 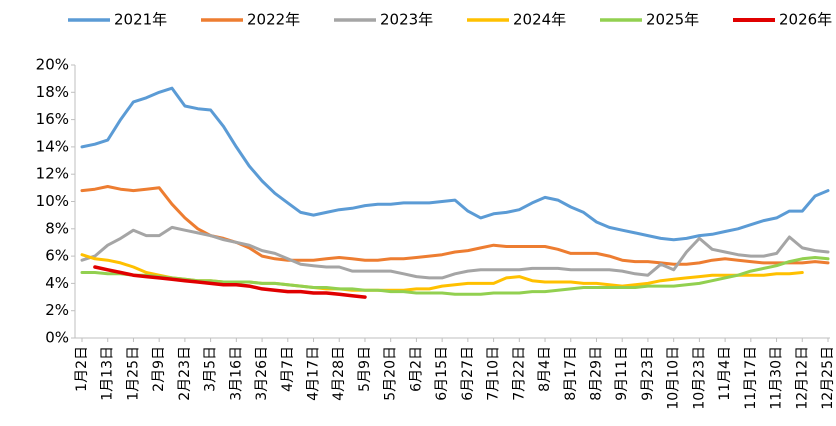 What do you see at coordinates (273, 20) in the screenshot?
I see `legend-label: 2022年` at bounding box center [273, 20].